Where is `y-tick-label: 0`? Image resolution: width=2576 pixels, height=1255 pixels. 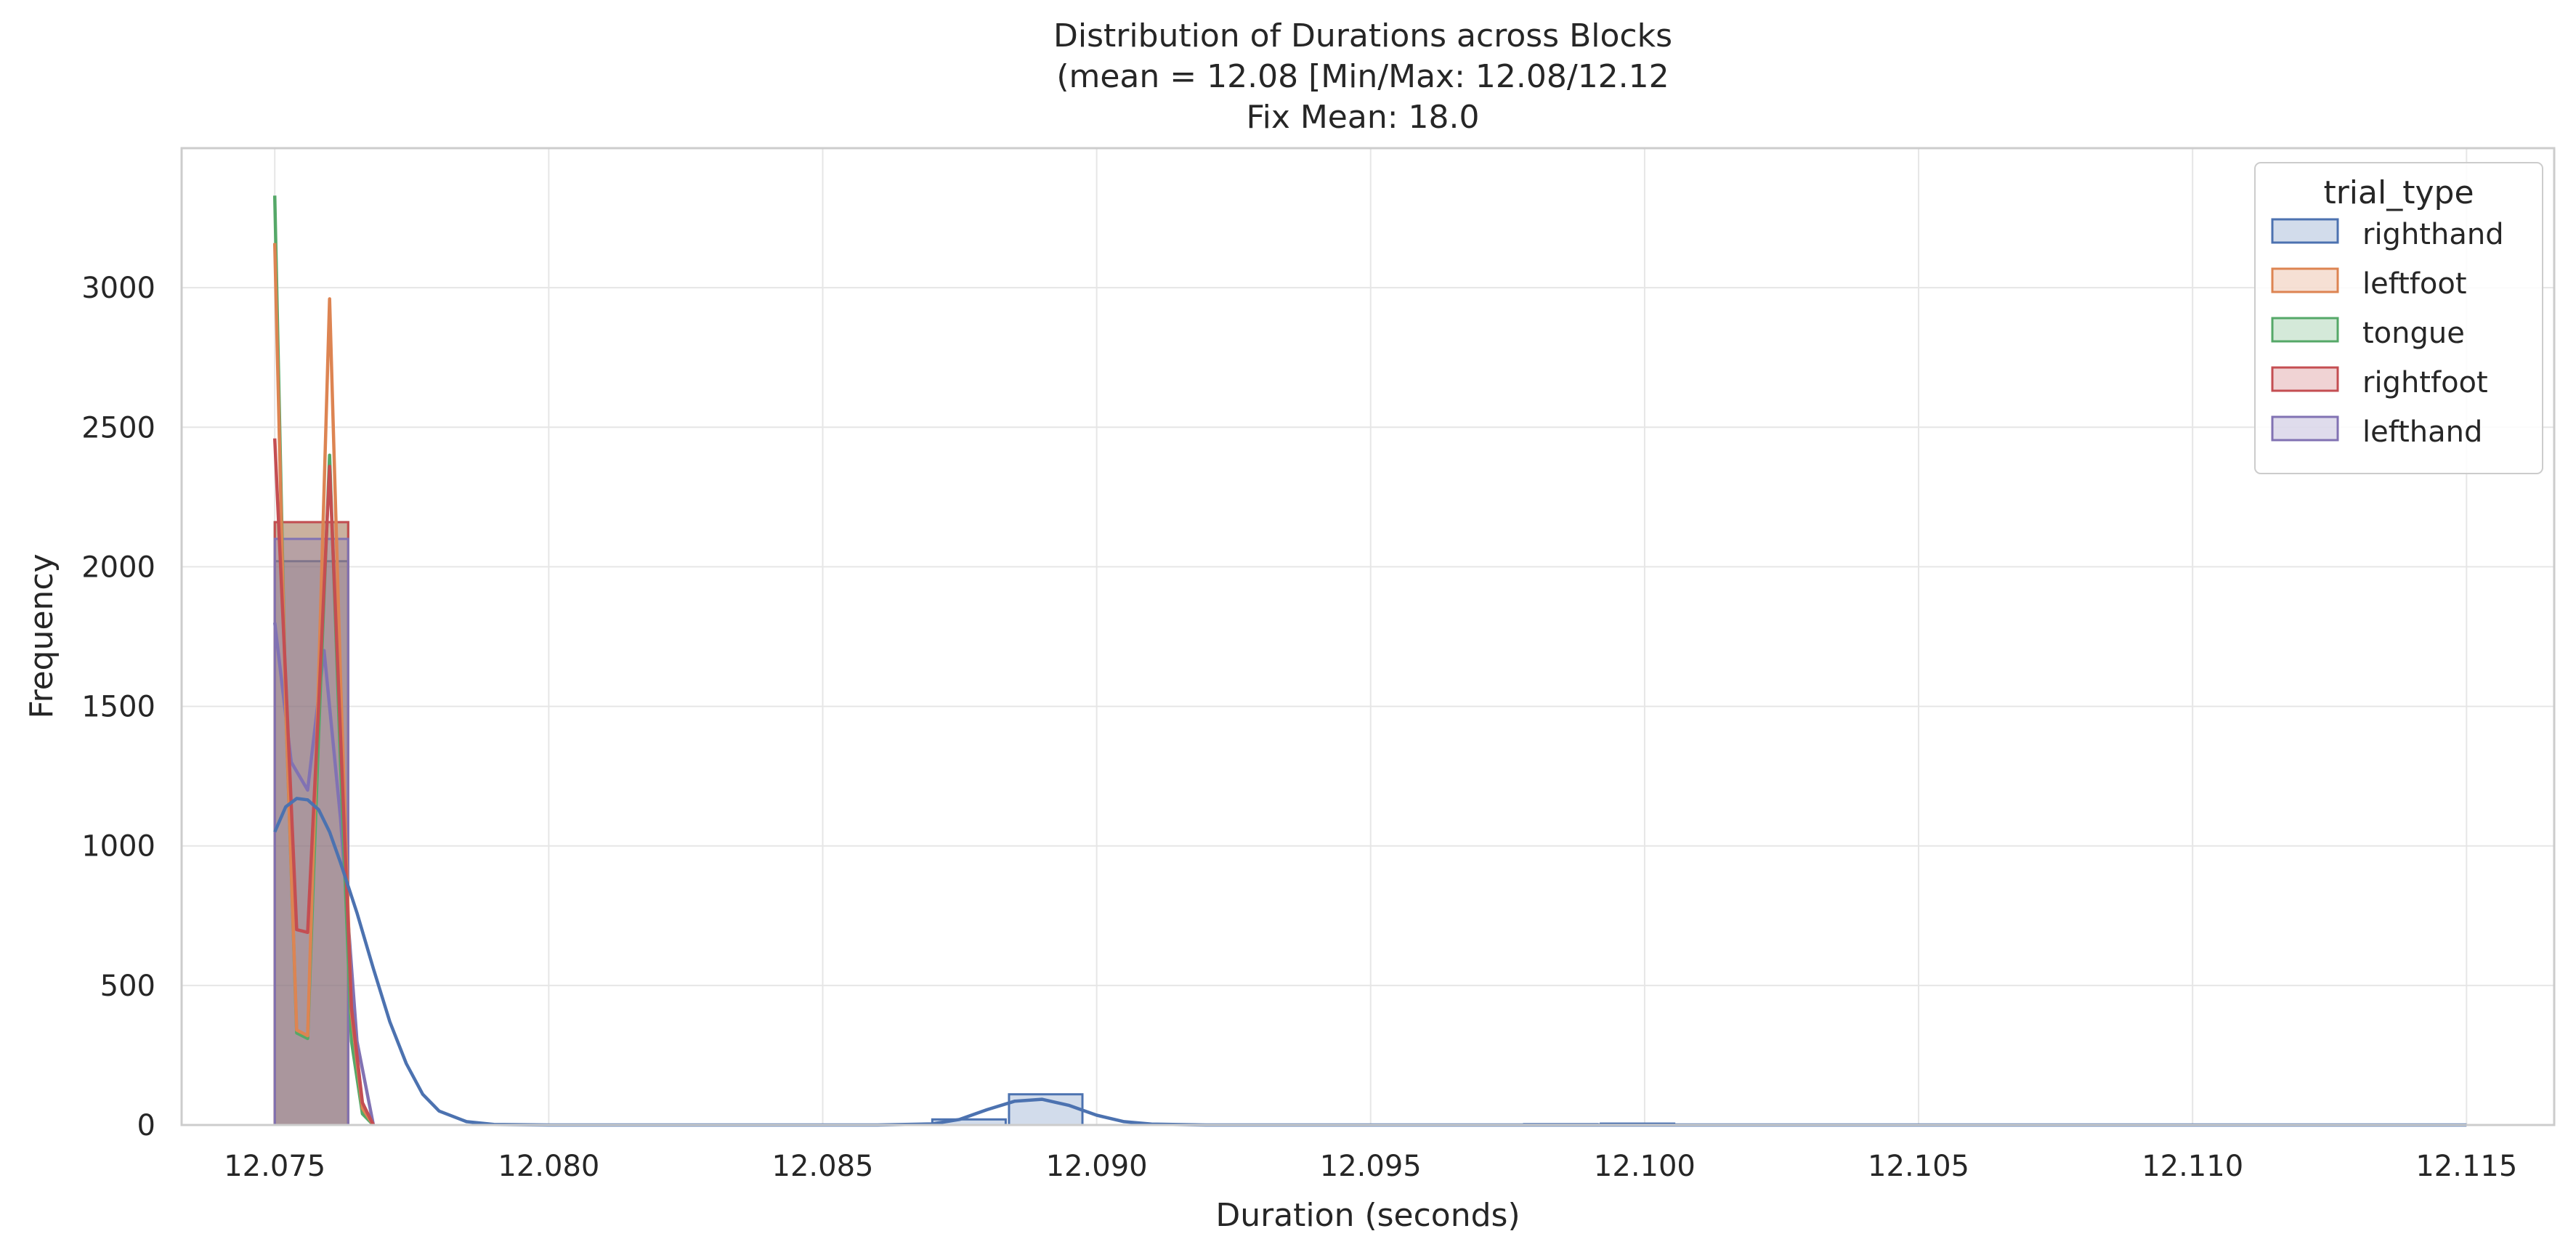 y-tick-label: 0 is located at coordinates (146, 1125).